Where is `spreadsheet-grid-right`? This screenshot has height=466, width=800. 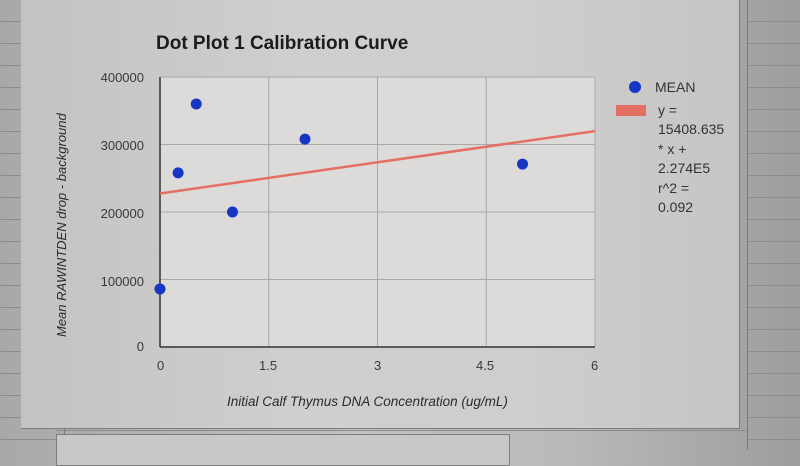
spreadsheet-grid-right is located at coordinates (773, 225).